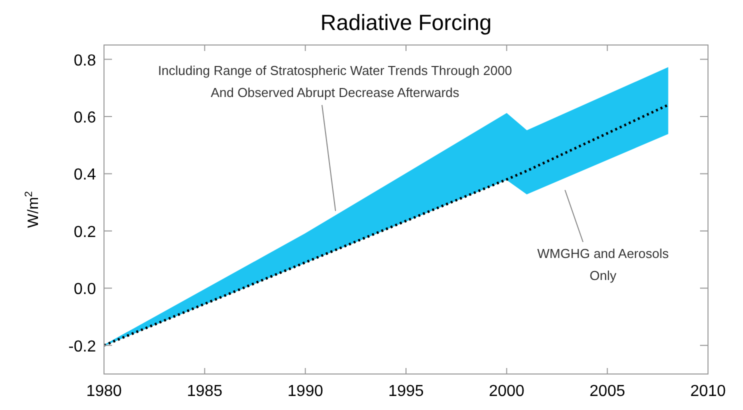 The height and width of the screenshot is (410, 743). I want to click on y-tick-label: -0.2, so click(82, 347).